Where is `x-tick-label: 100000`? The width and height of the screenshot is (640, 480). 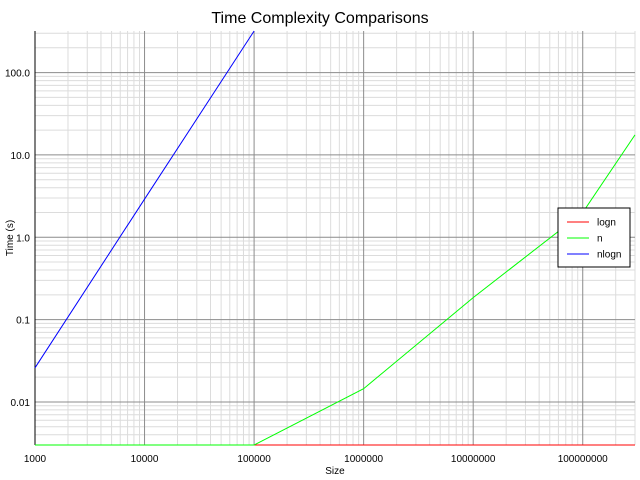 x-tick-label: 100000 is located at coordinates (254, 459).